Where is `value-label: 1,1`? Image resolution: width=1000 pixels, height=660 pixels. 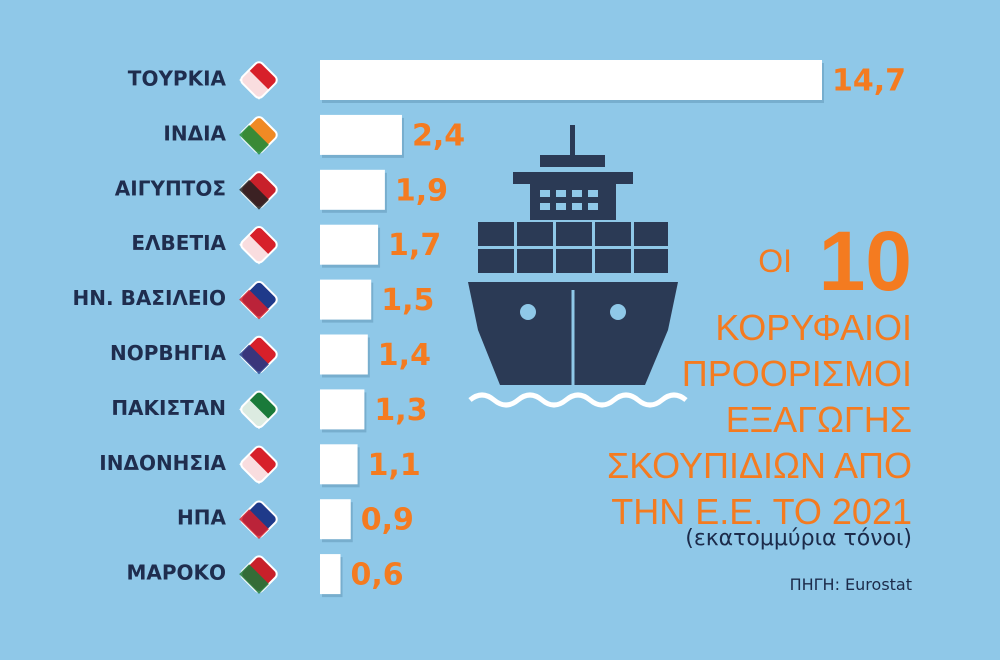 value-label: 1,1 is located at coordinates (394, 465).